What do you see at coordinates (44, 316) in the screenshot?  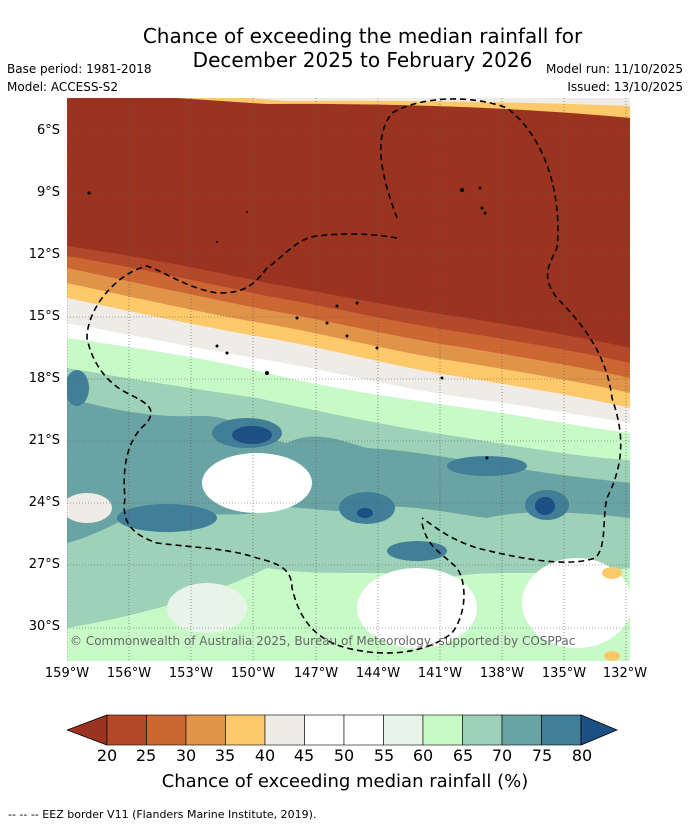 I see `lat-label: 15°S` at bounding box center [44, 316].